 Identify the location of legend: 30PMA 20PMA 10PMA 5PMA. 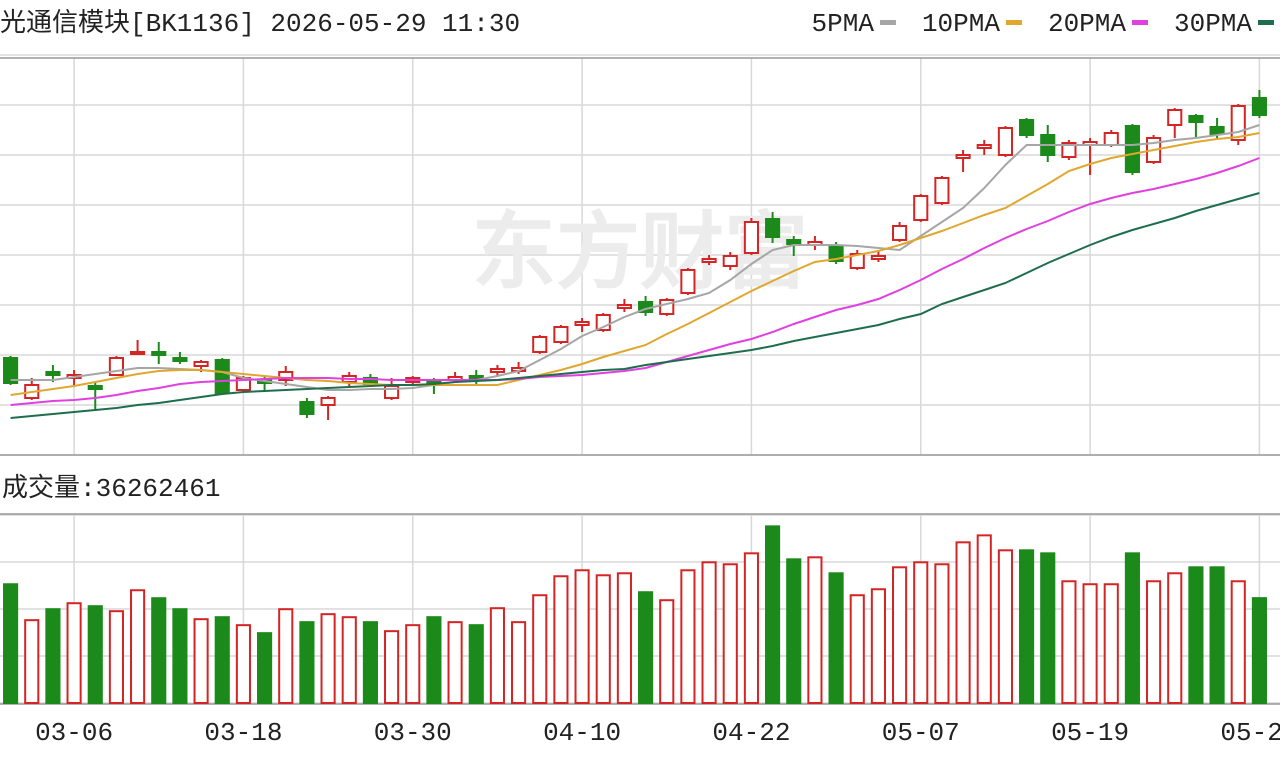
(1043, 24).